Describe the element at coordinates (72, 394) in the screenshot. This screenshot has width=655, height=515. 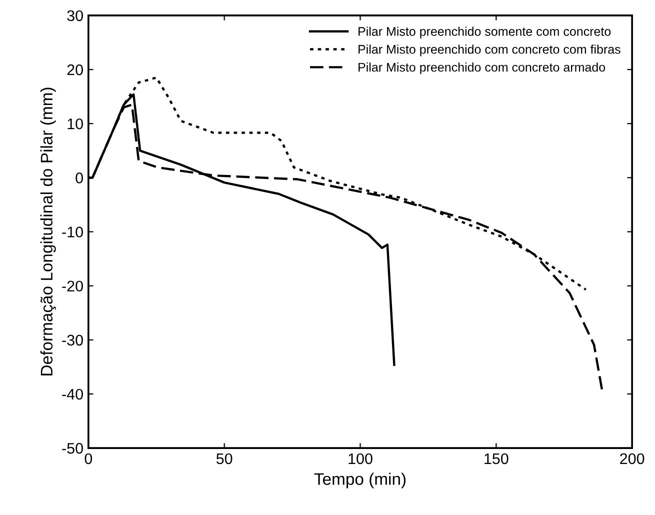
I see `y-tick-label: -40` at that location.